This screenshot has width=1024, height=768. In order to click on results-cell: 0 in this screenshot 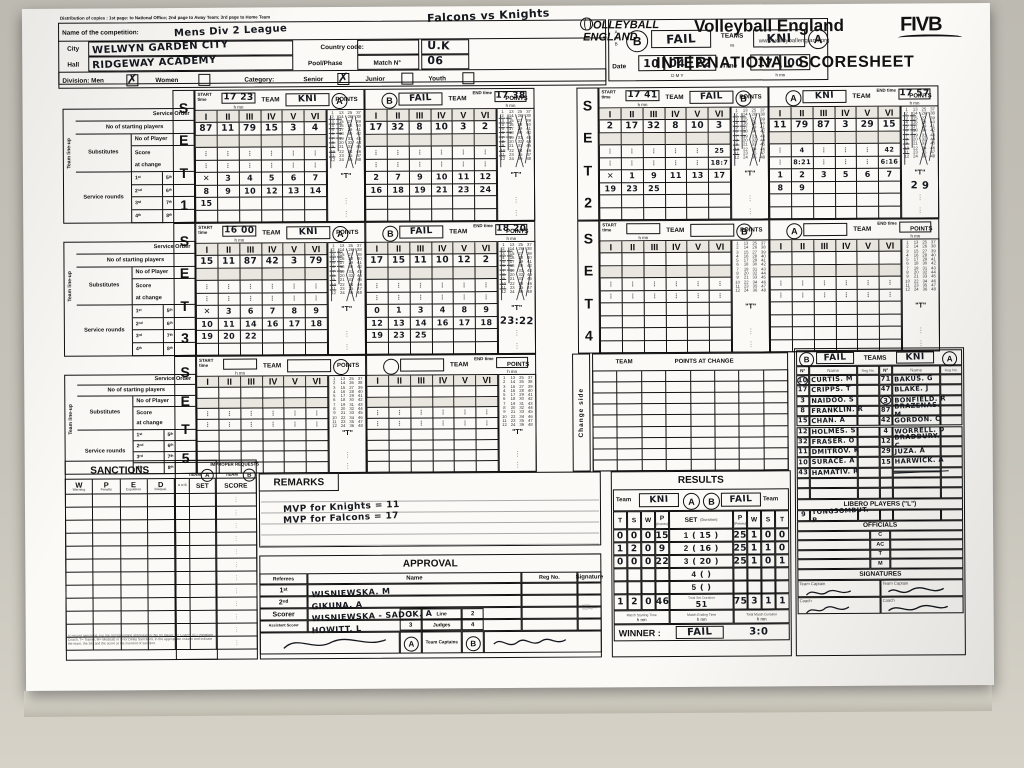, I will do `click(648, 562)`.